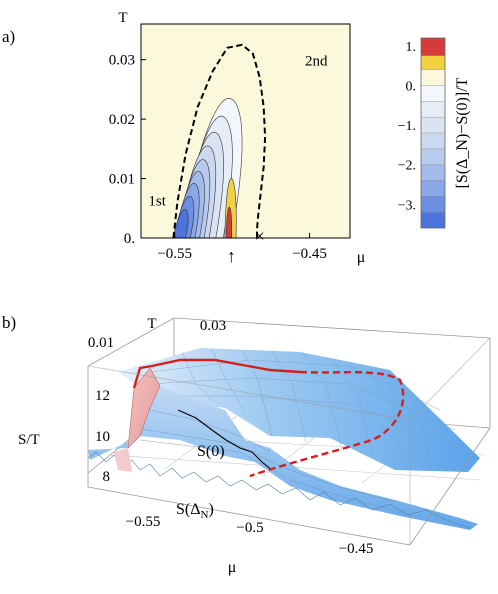 The image size is (498, 594). Describe the element at coordinates (232, 567) in the screenshot. I see `mu-axis-label: μ` at that location.